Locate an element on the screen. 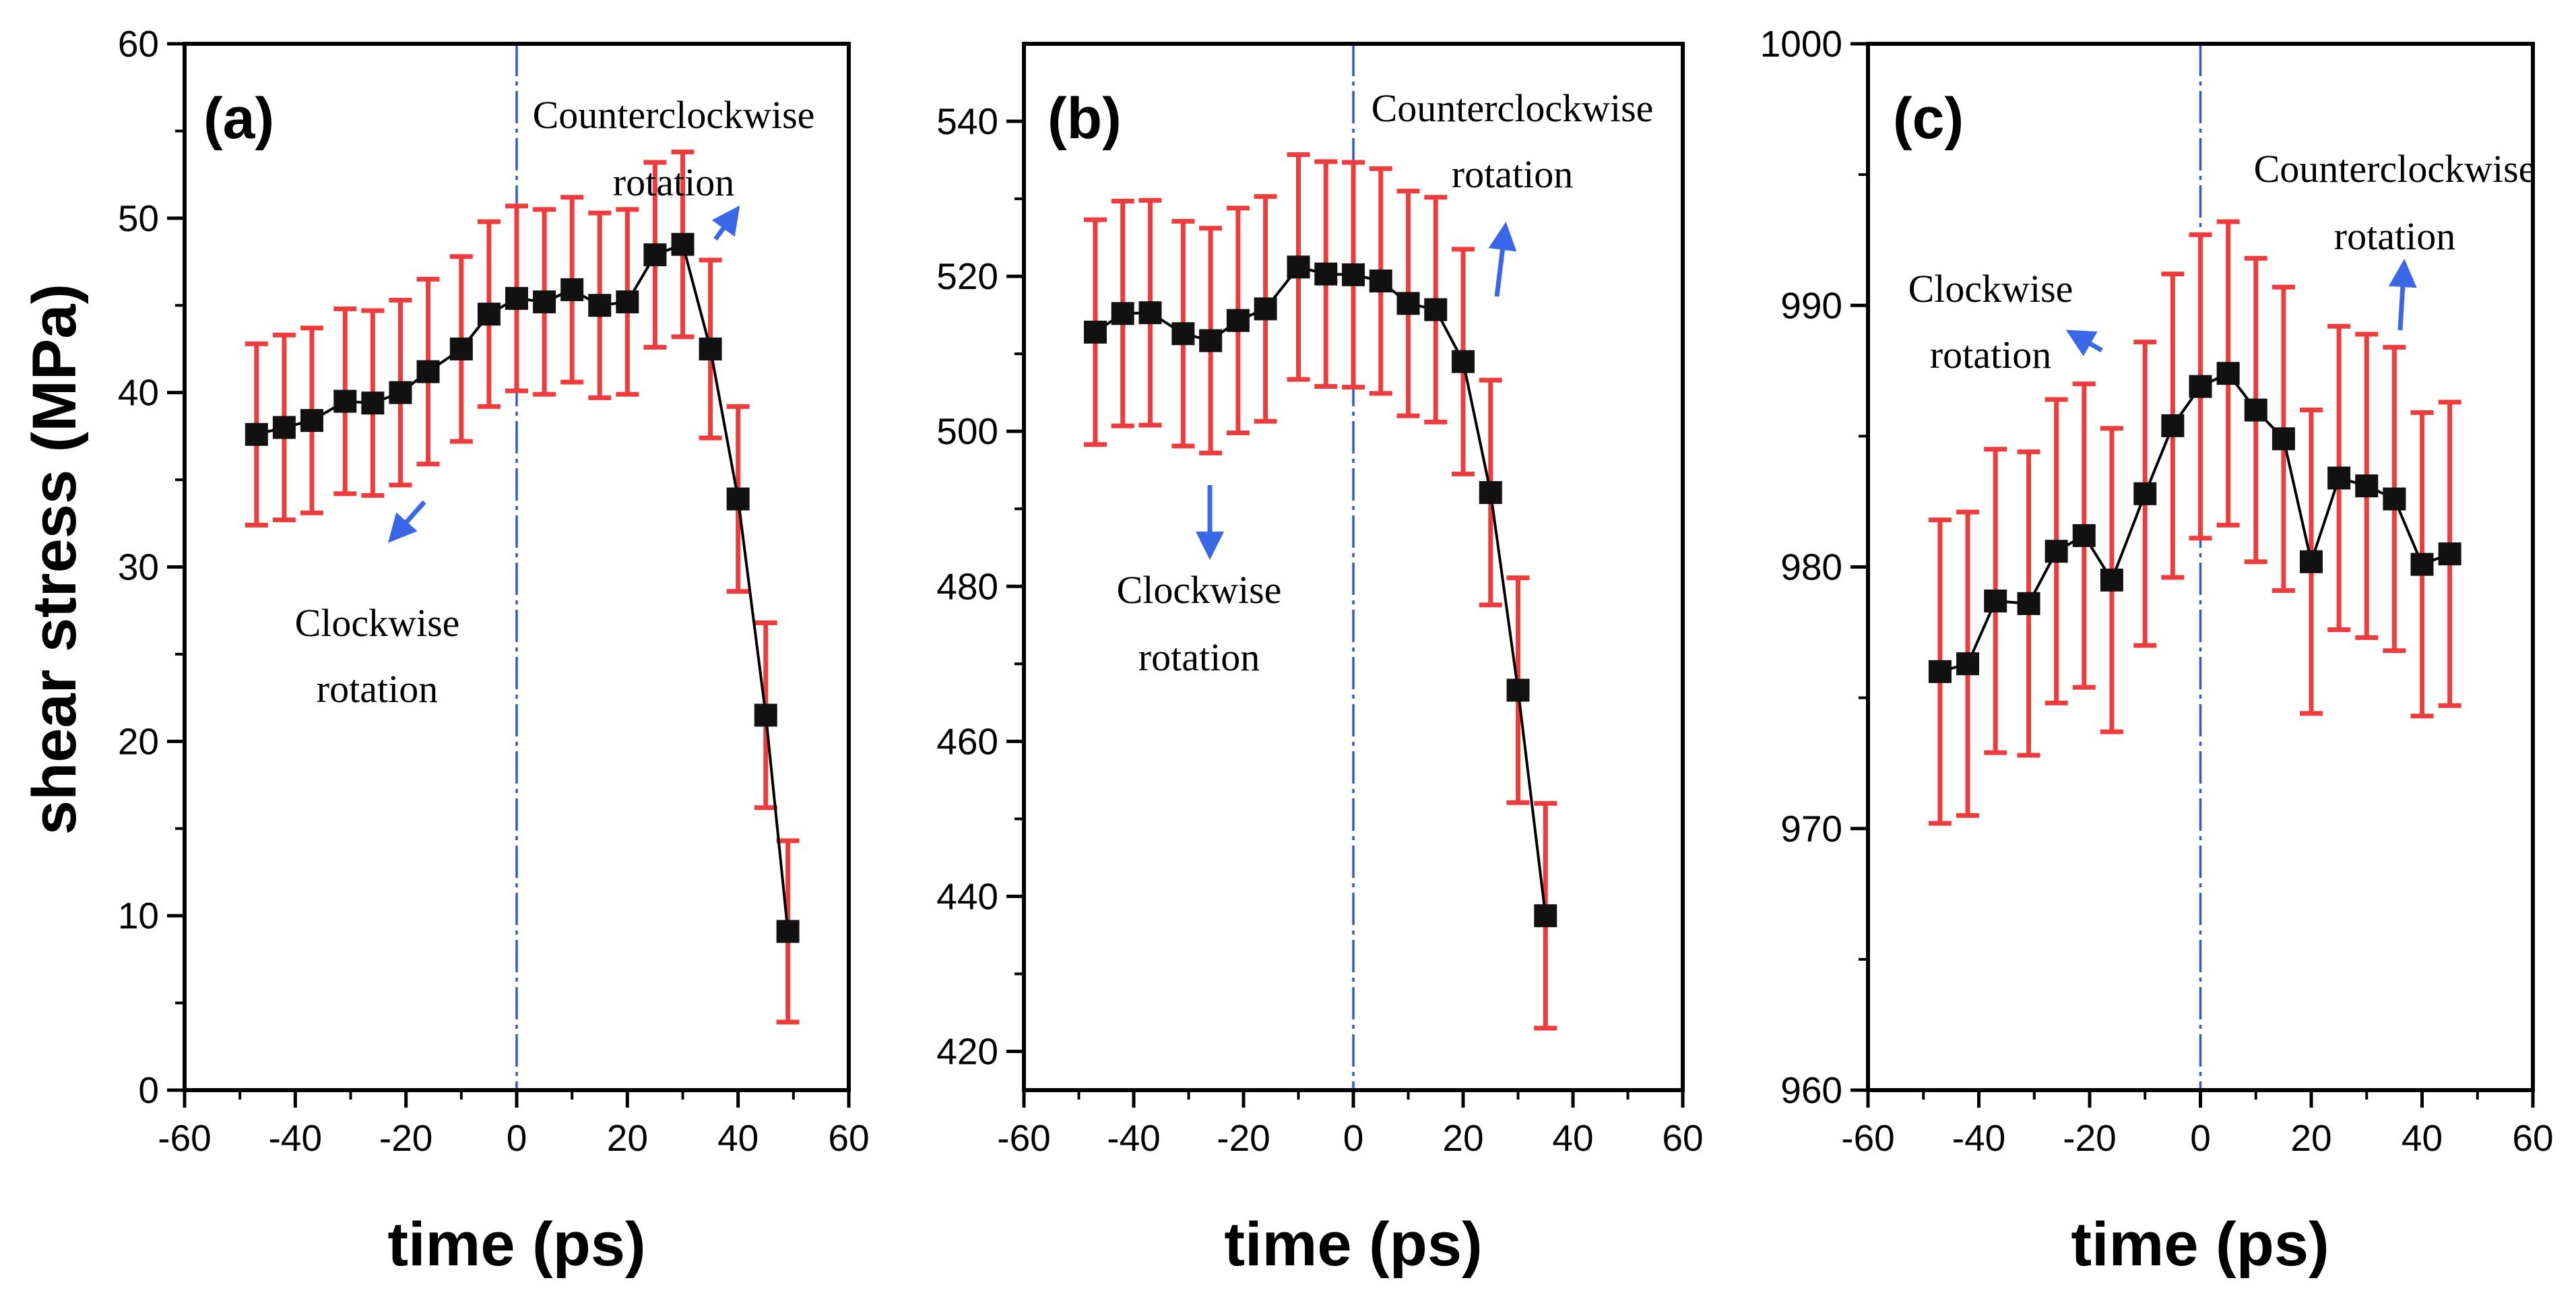 The height and width of the screenshot is (1299, 2576). y-tick-label: 980 is located at coordinates (1811, 567).